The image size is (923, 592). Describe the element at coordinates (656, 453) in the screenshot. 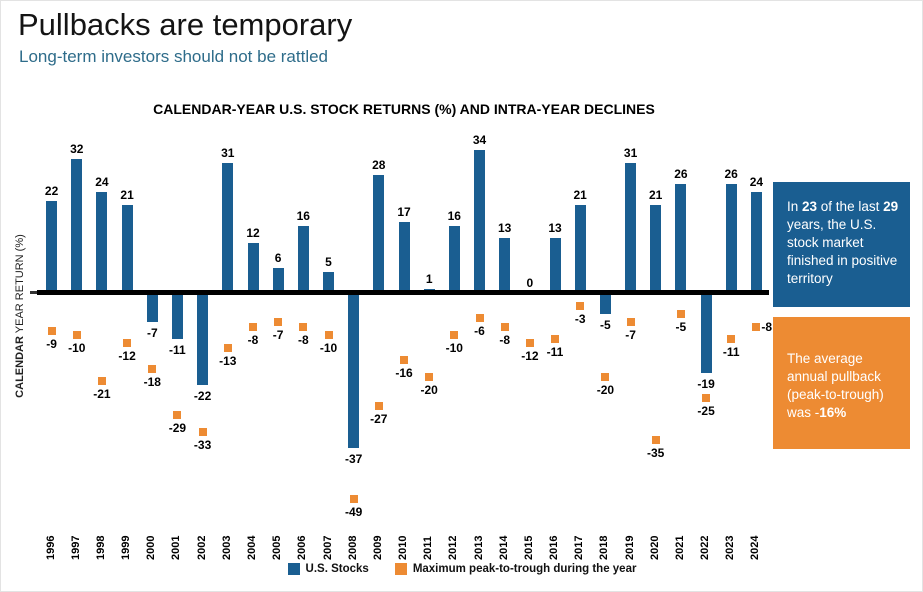

I see `decline-value-label-2020: -35` at that location.